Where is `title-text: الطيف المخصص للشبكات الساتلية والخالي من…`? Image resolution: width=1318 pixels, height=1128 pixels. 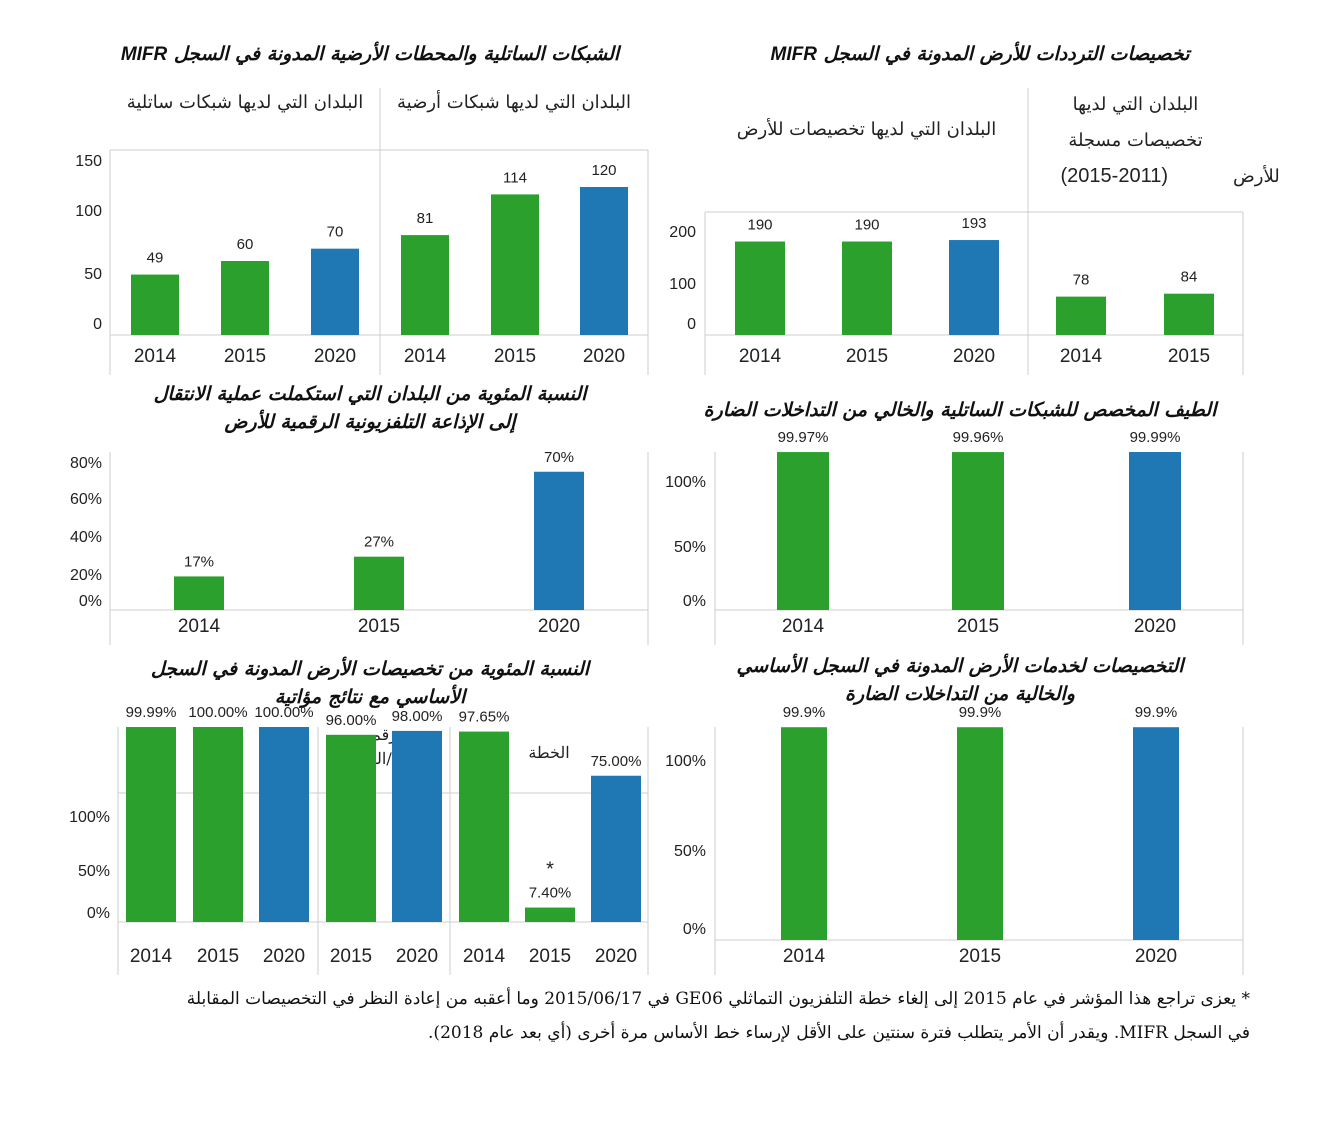 title-text: الطيف المخصص للشبكات الساتلية والخالي من… is located at coordinates (960, 410).